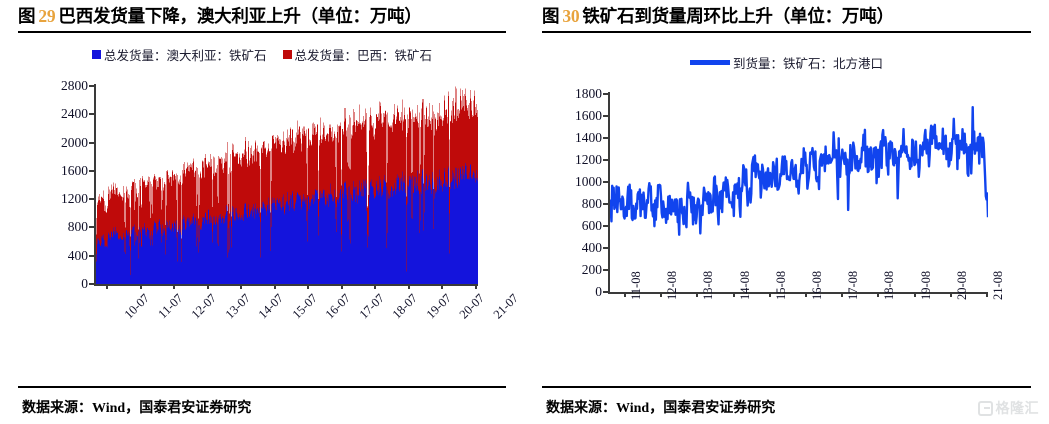 This screenshot has height=424, width=1049. I want to click on figure-30-number: 30, so click(571, 16).